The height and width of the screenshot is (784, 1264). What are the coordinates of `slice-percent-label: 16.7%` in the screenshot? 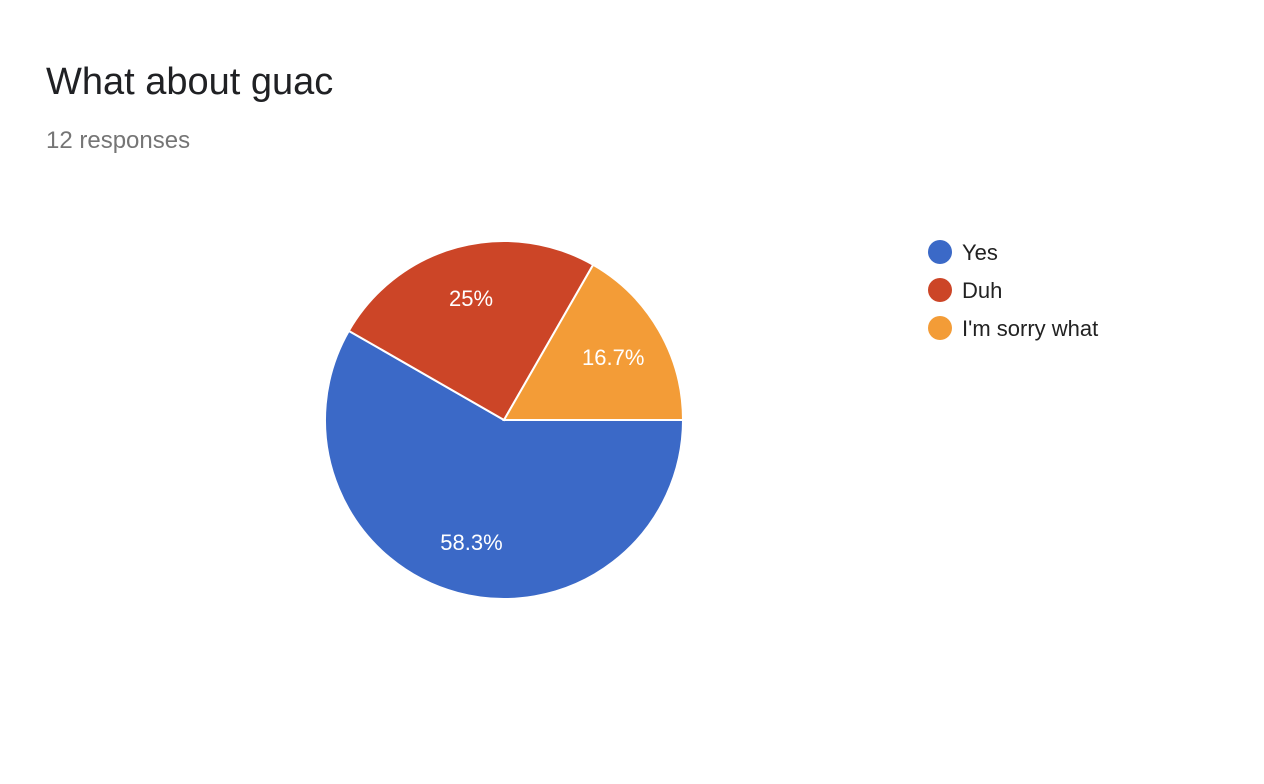 It's located at (613, 357).